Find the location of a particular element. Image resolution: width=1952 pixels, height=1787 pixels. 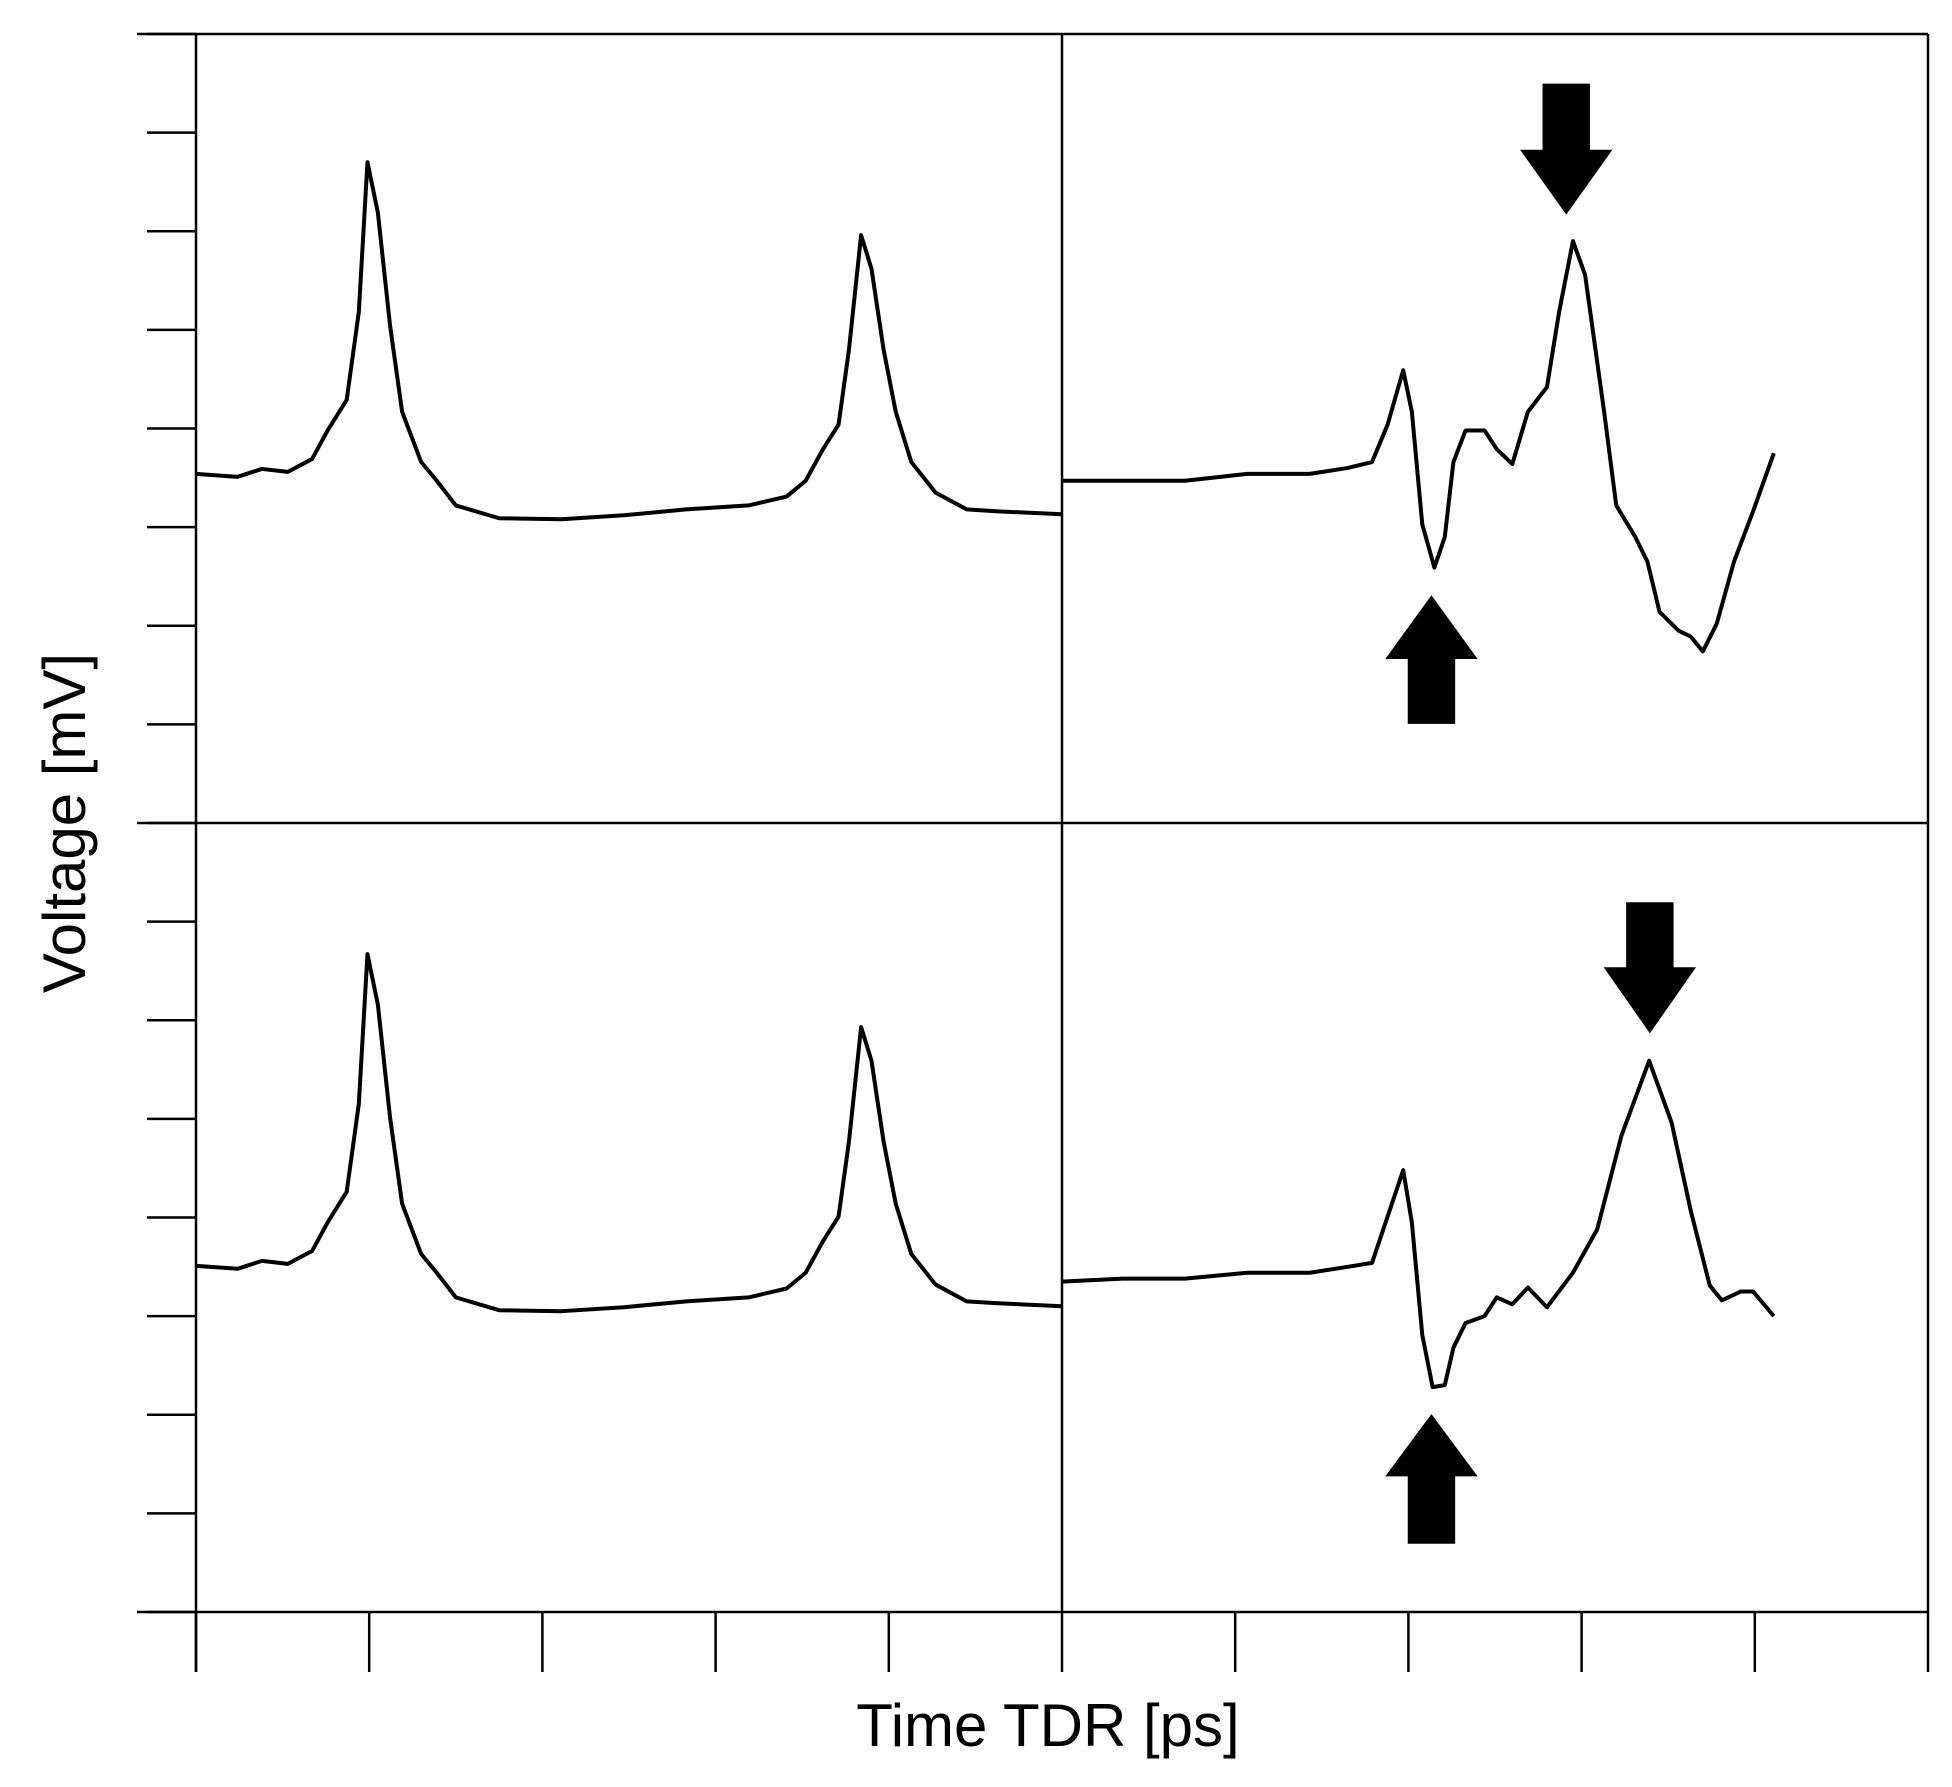

y-axis-label: Voltage [mV] is located at coordinates (64, 823).